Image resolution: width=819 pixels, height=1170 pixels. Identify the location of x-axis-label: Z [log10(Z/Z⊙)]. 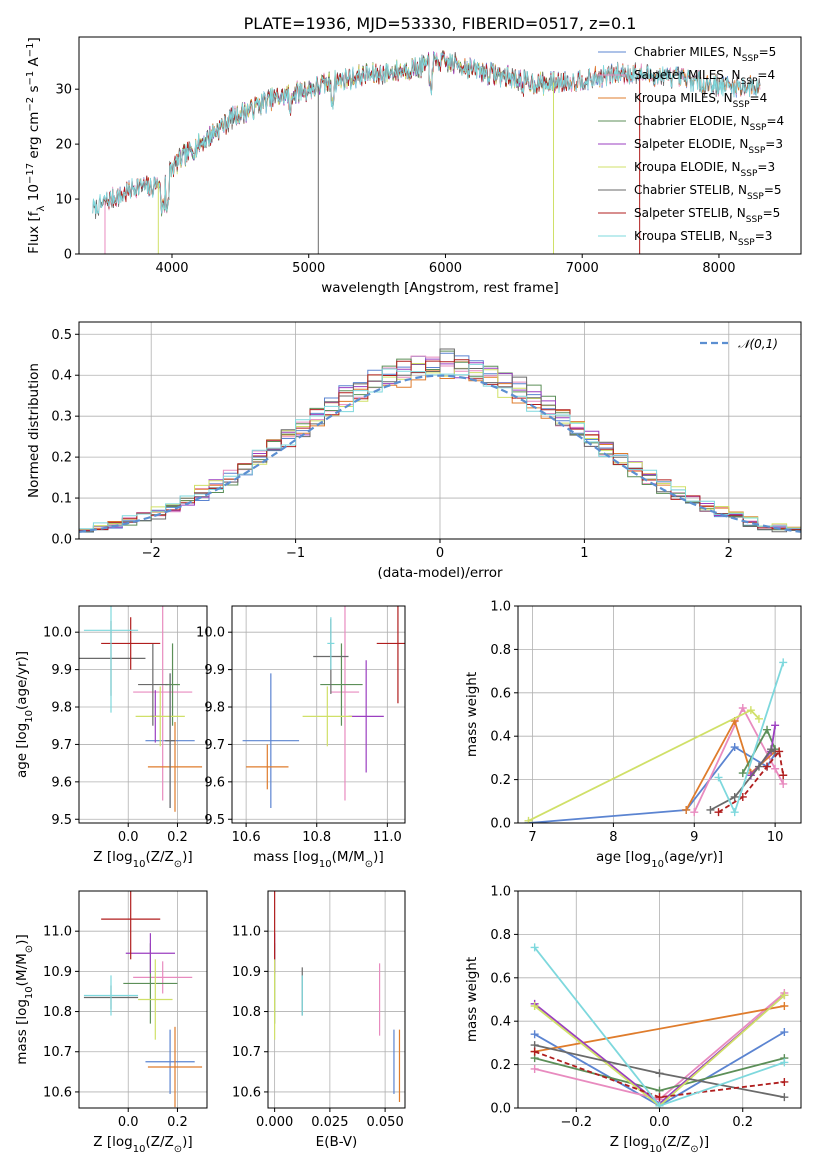
(659, 1144).